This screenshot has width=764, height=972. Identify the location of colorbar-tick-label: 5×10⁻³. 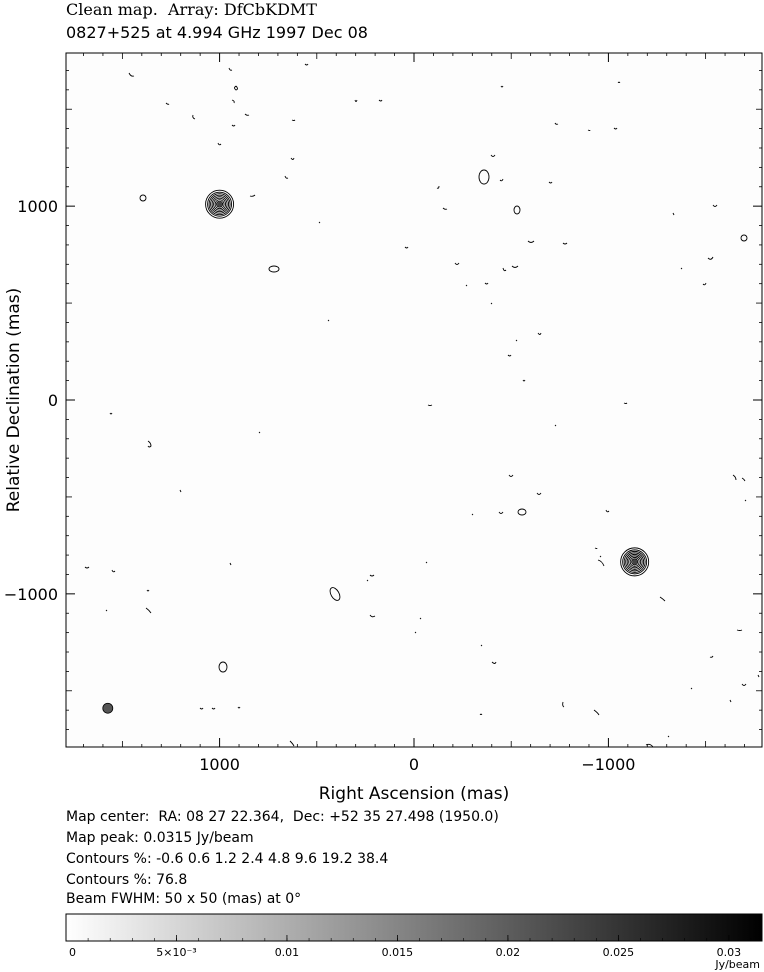
(176, 952).